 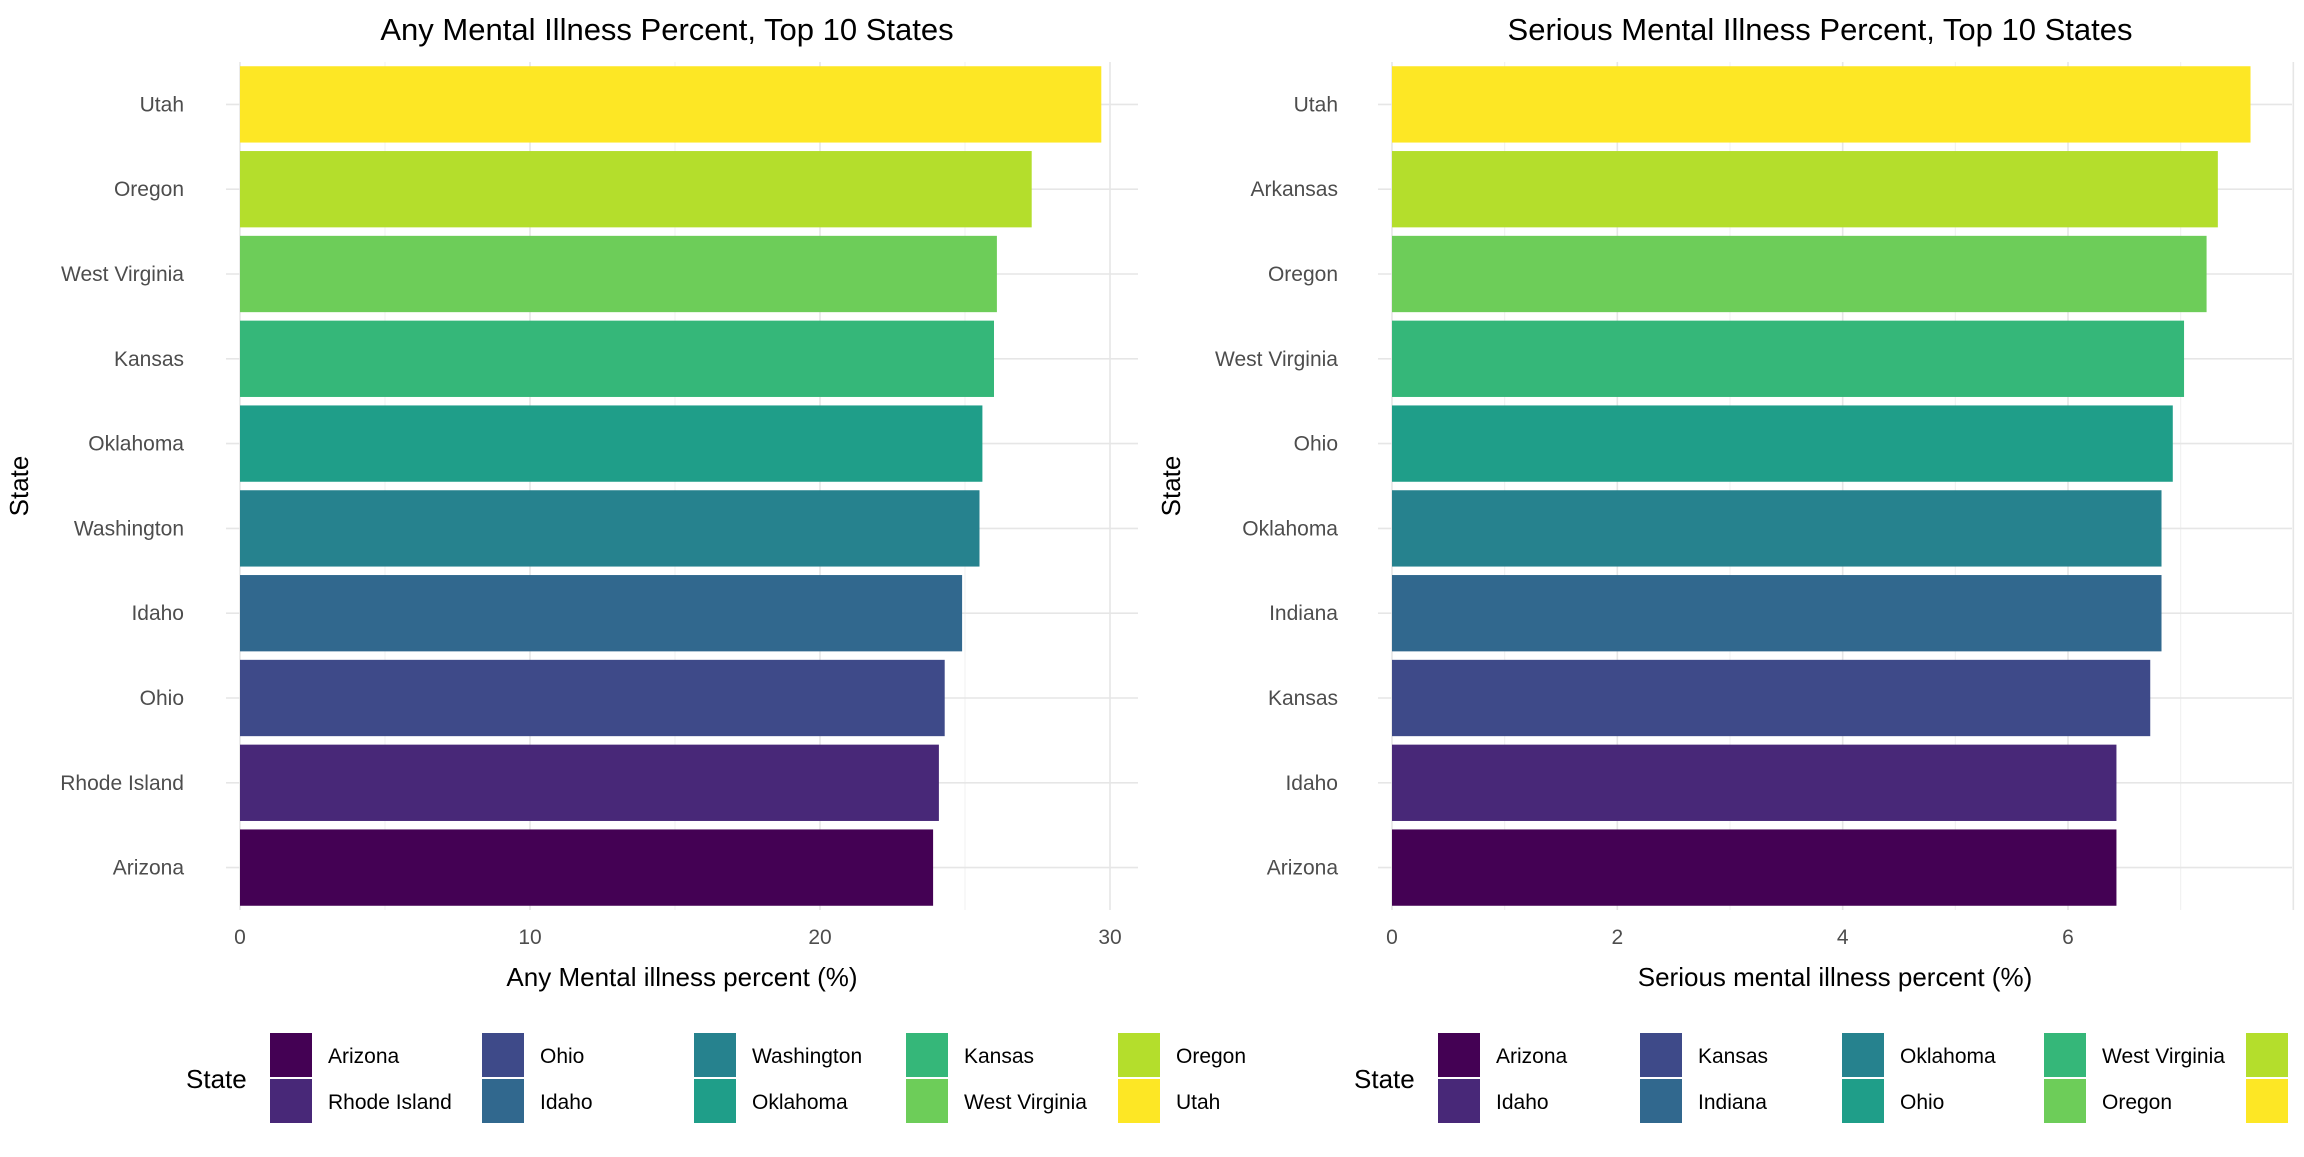 What do you see at coordinates (1384, 1079) in the screenshot?
I see `legend-title: State` at bounding box center [1384, 1079].